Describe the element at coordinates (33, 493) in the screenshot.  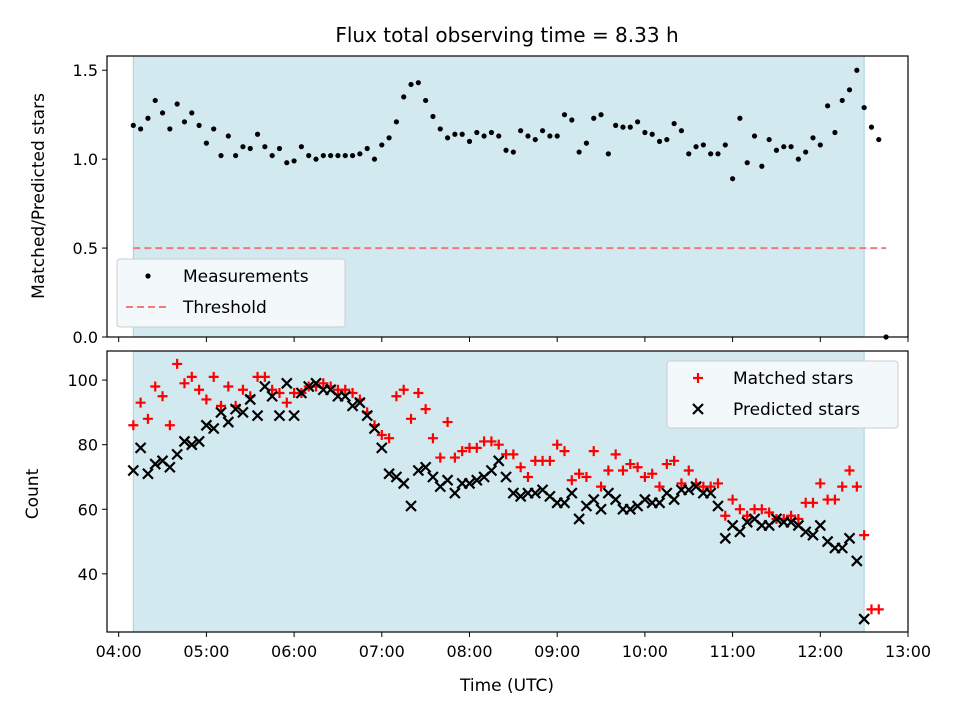
I see `bottom-y-axis-label: Count` at that location.